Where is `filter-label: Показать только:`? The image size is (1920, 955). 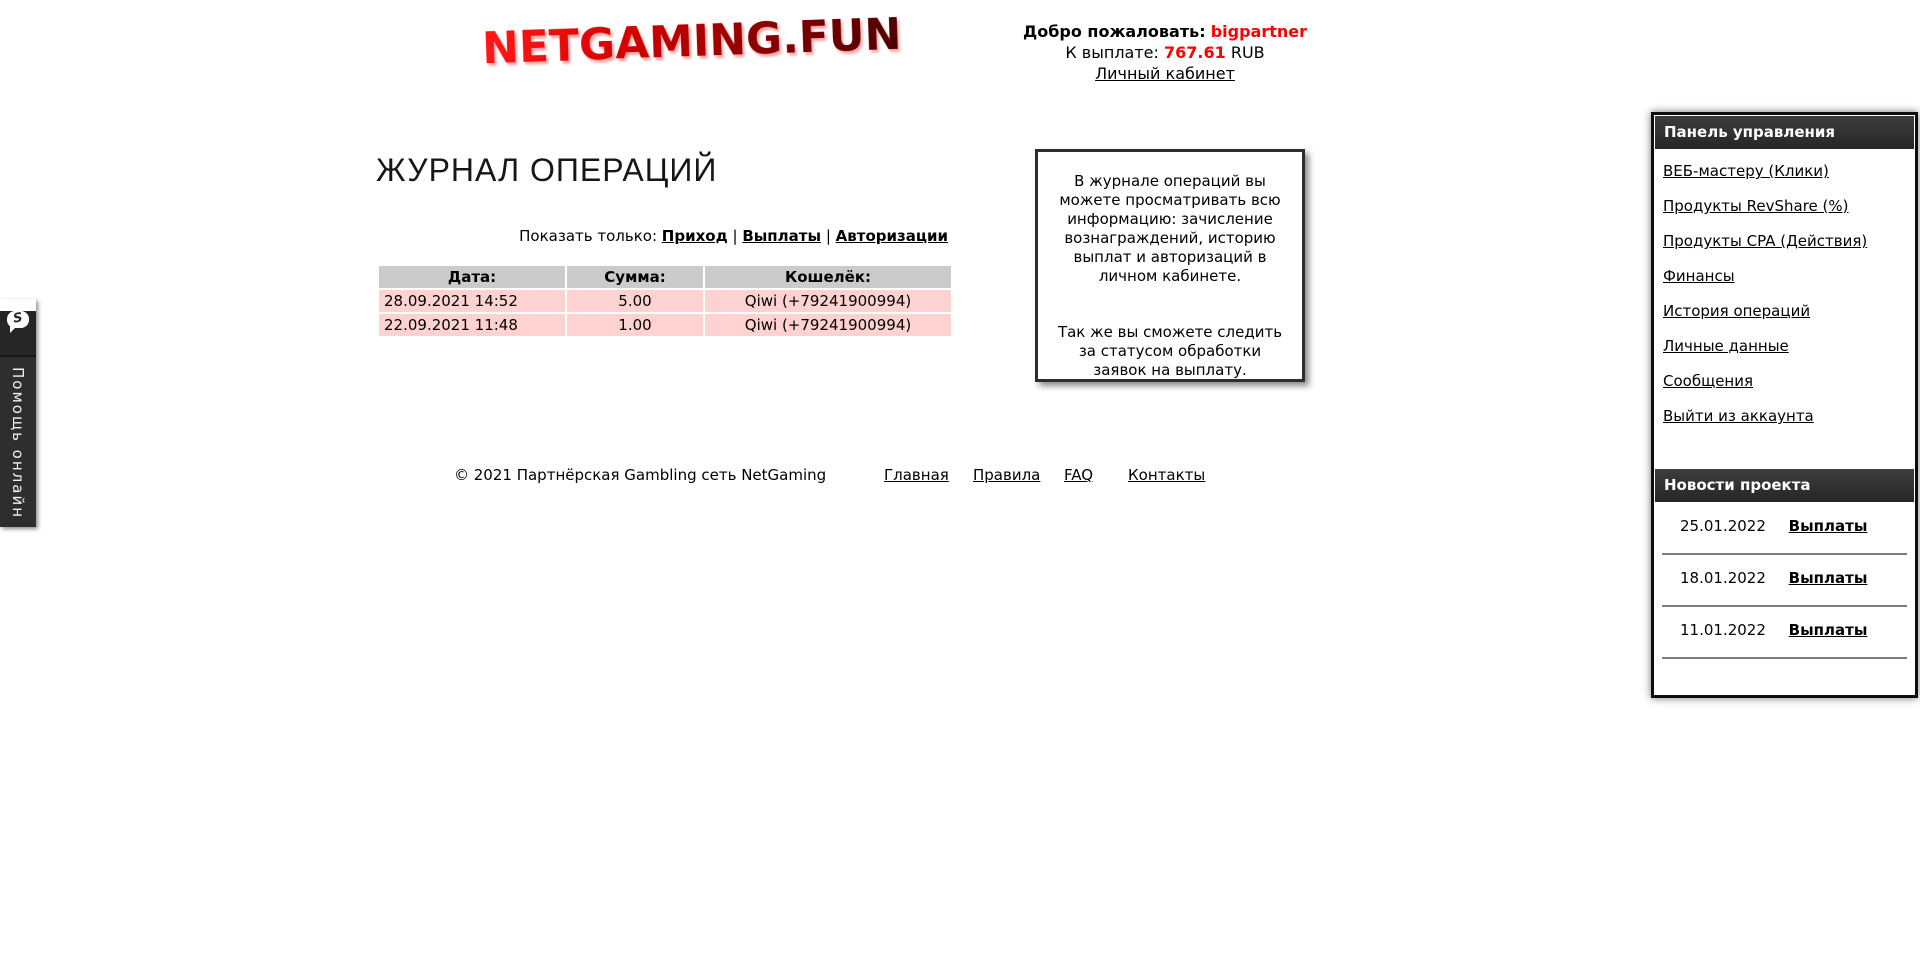 filter-label: Показать только: is located at coordinates (588, 236).